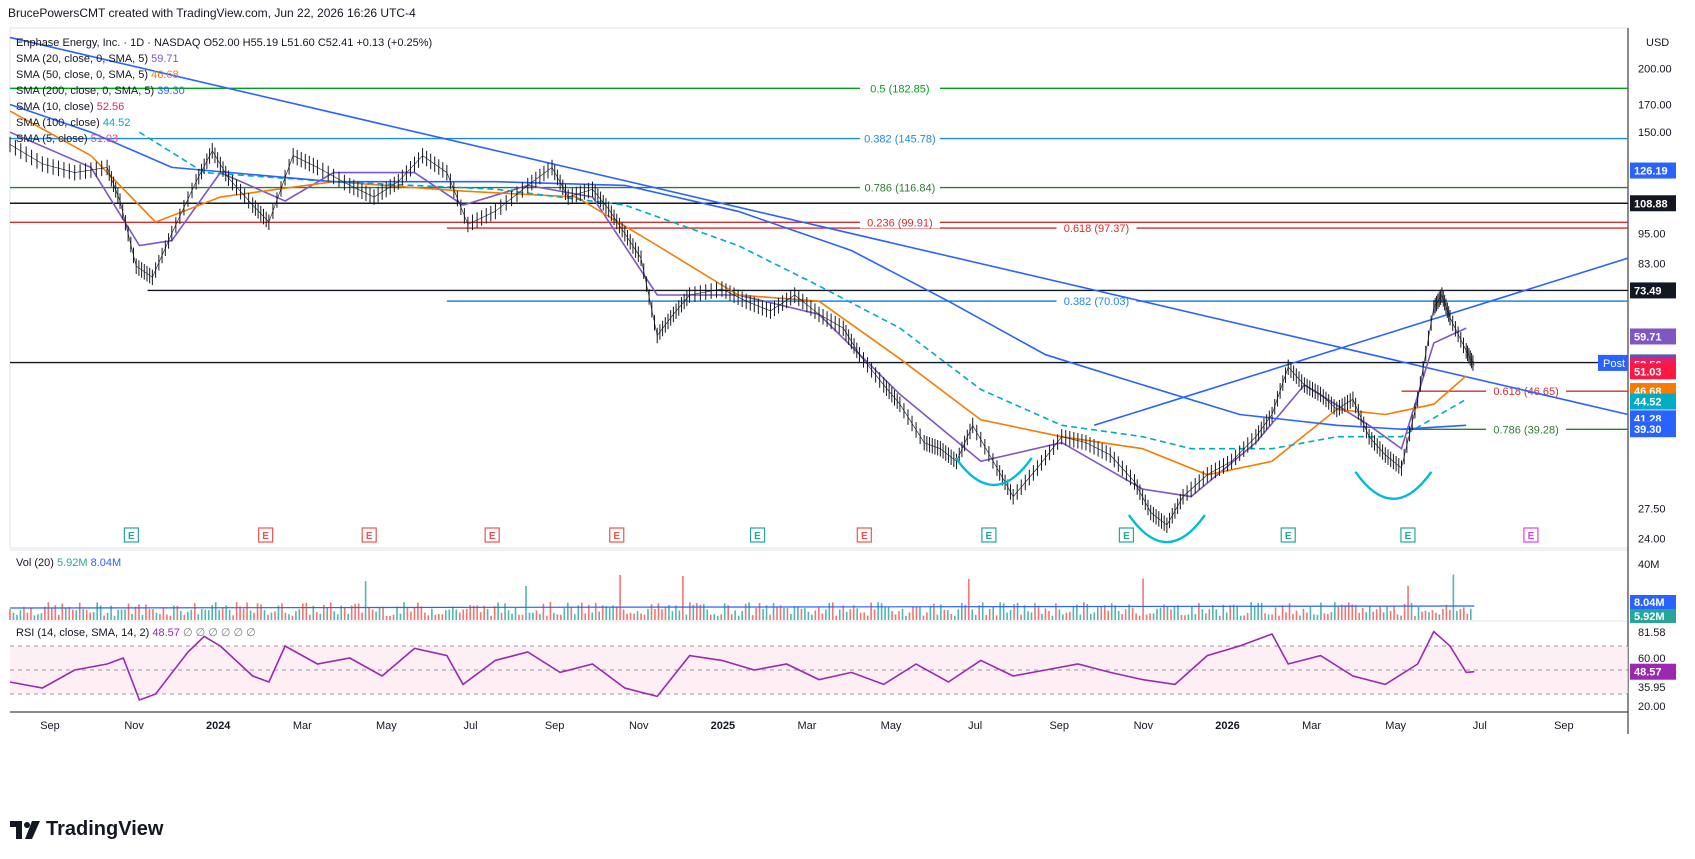 The image size is (1695, 859). I want to click on volume-legend: Vol (20) 5.92M 8.04M, so click(68, 563).